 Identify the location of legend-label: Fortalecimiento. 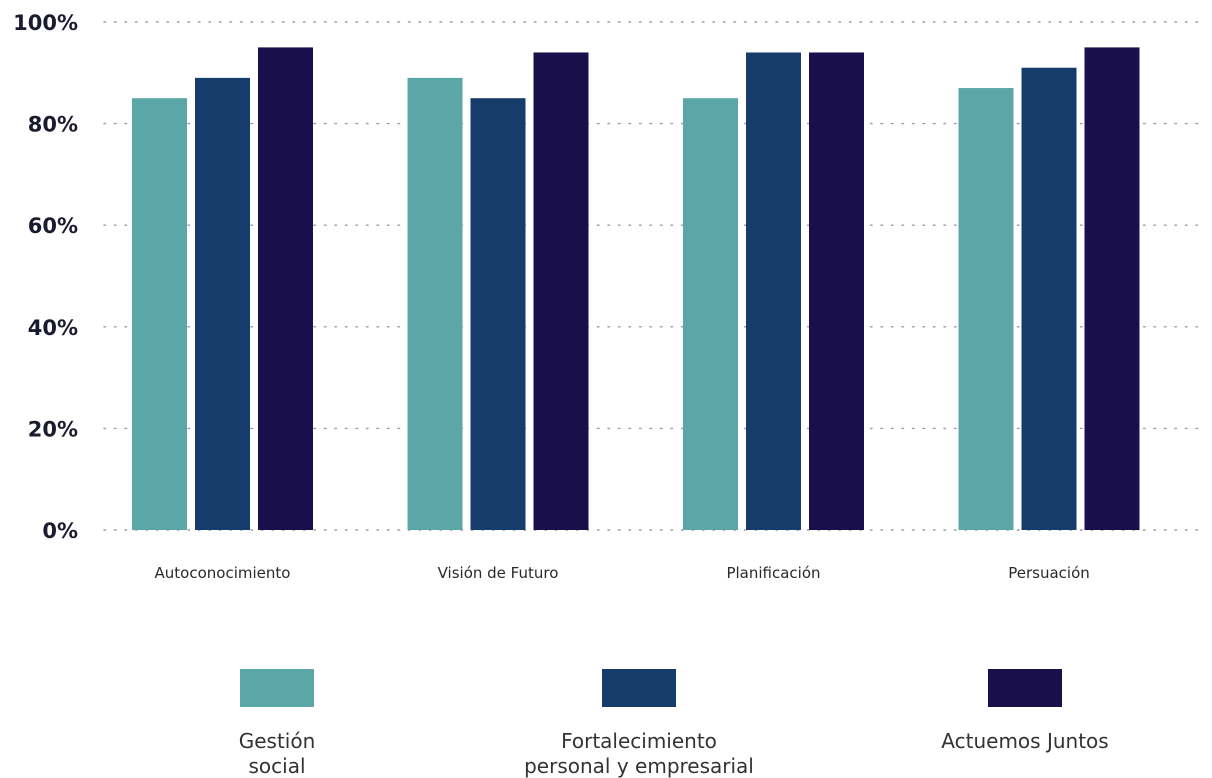
(639, 741).